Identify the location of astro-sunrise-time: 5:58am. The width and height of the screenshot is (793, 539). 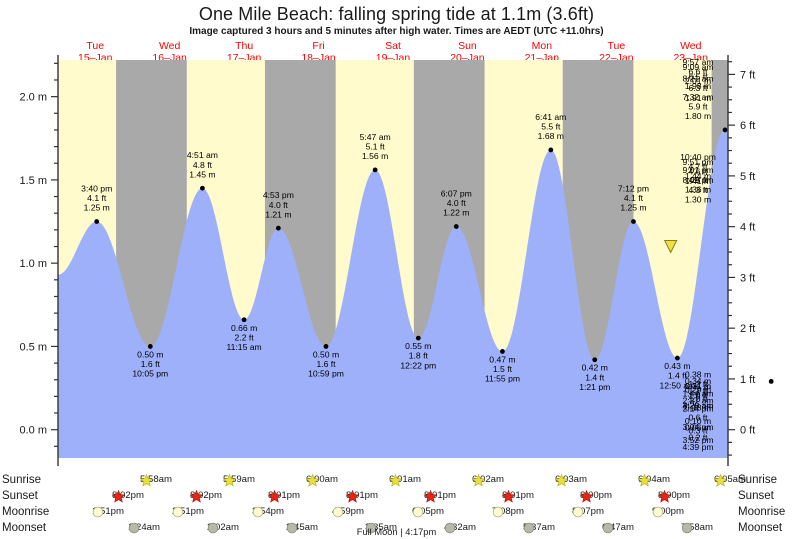
(156, 479).